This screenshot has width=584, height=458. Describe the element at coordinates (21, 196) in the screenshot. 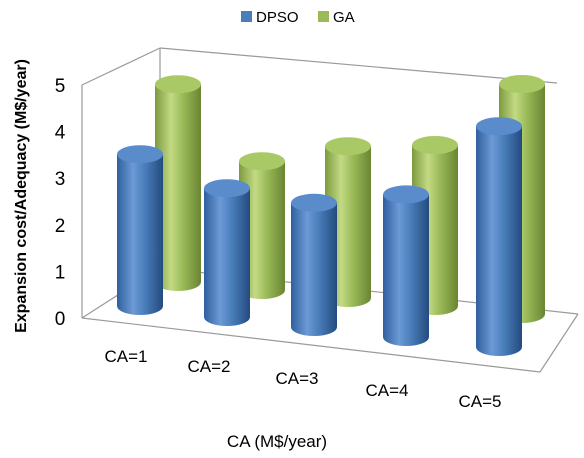

I see `y-axis-title: Expansion cost/Adequacy (M$/year)` at that location.